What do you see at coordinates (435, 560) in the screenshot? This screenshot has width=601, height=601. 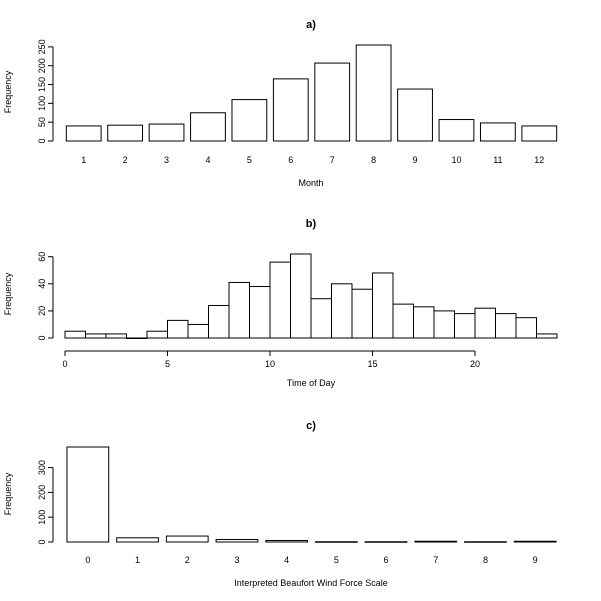 I see `panel-c-x-tick-label: 7` at bounding box center [435, 560].